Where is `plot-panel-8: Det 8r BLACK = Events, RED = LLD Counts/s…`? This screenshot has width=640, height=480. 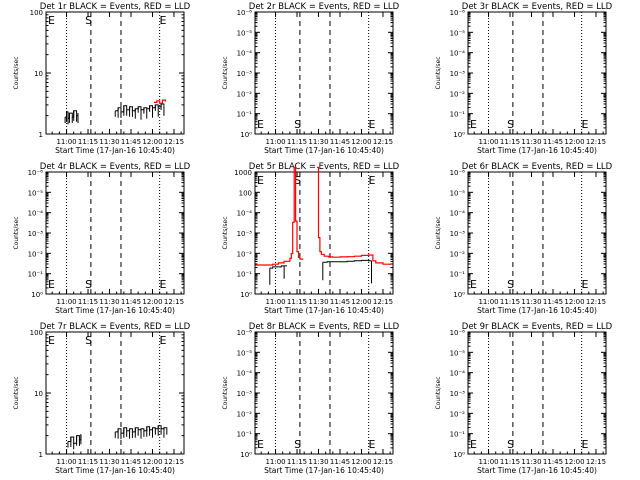 plot-panel-8: Det 8r BLACK = Events, RED = LLD Counts/s… is located at coordinates (311, 398).